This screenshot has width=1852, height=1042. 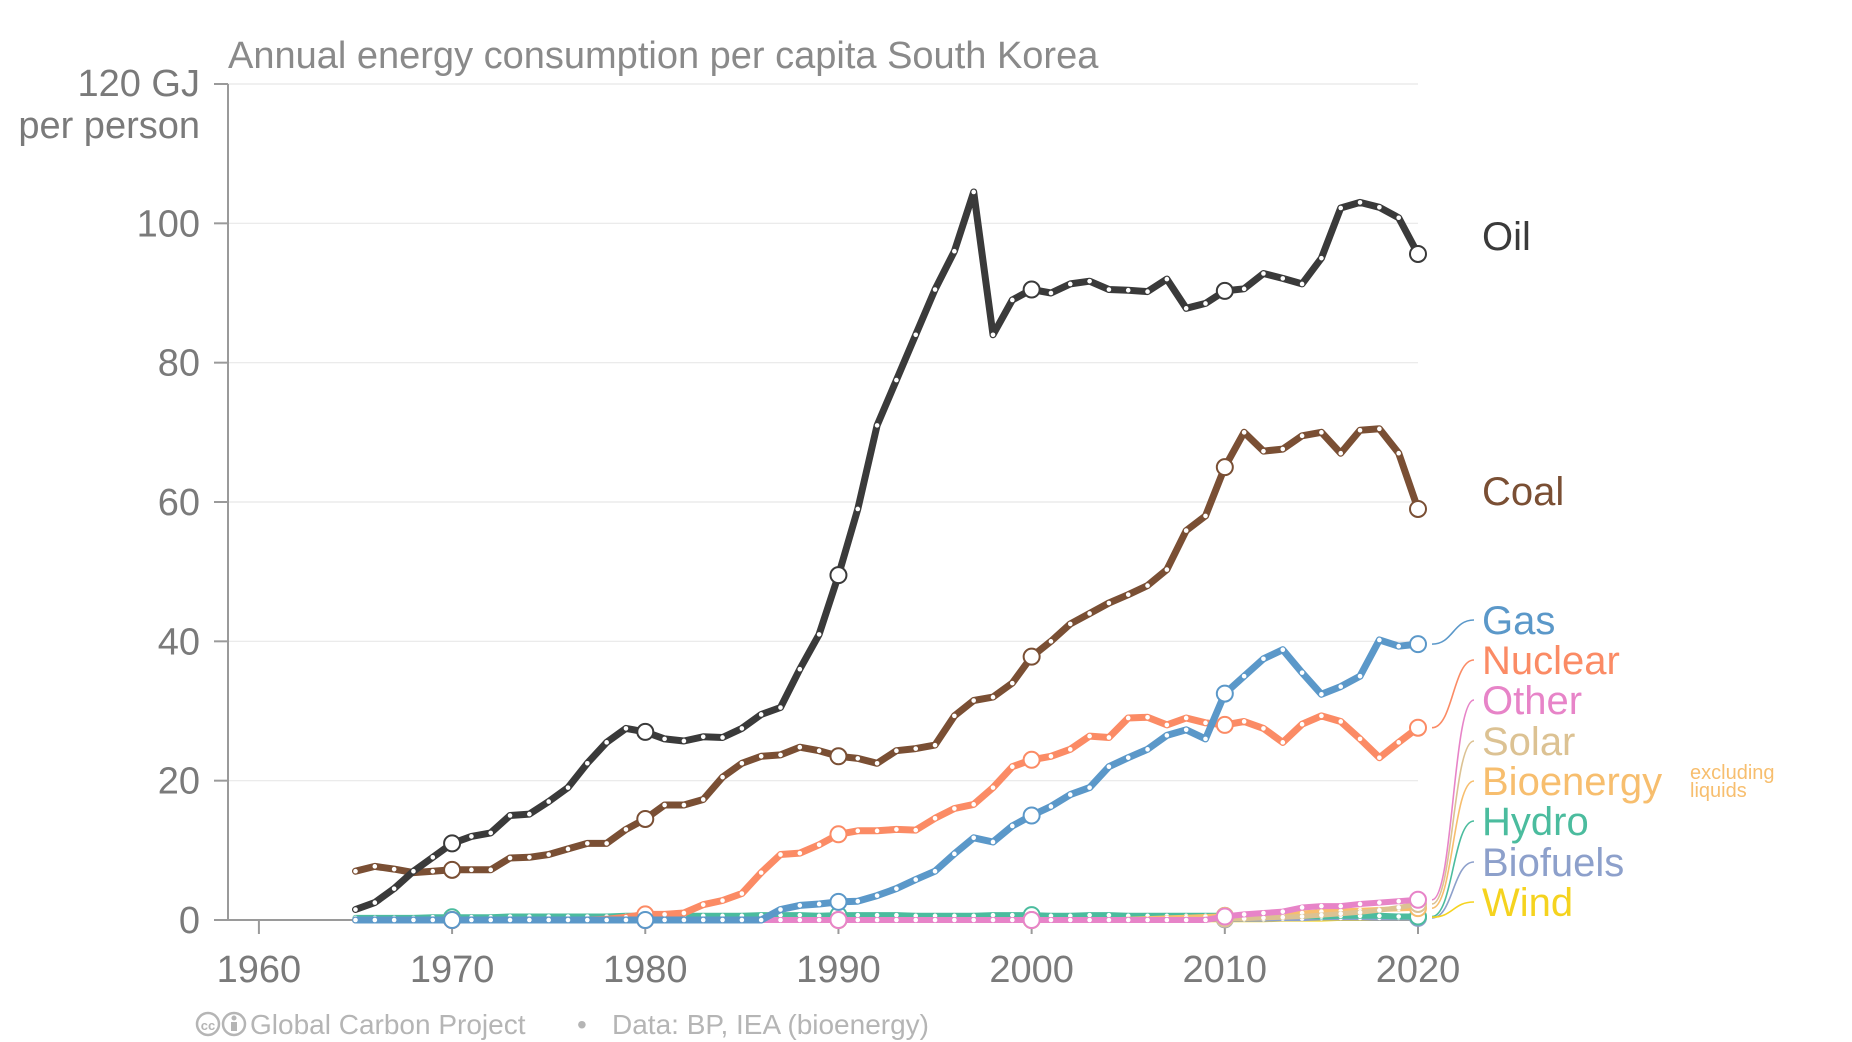 What do you see at coordinates (1224, 916) in the screenshot?
I see `highlight-point-other-2010` at bounding box center [1224, 916].